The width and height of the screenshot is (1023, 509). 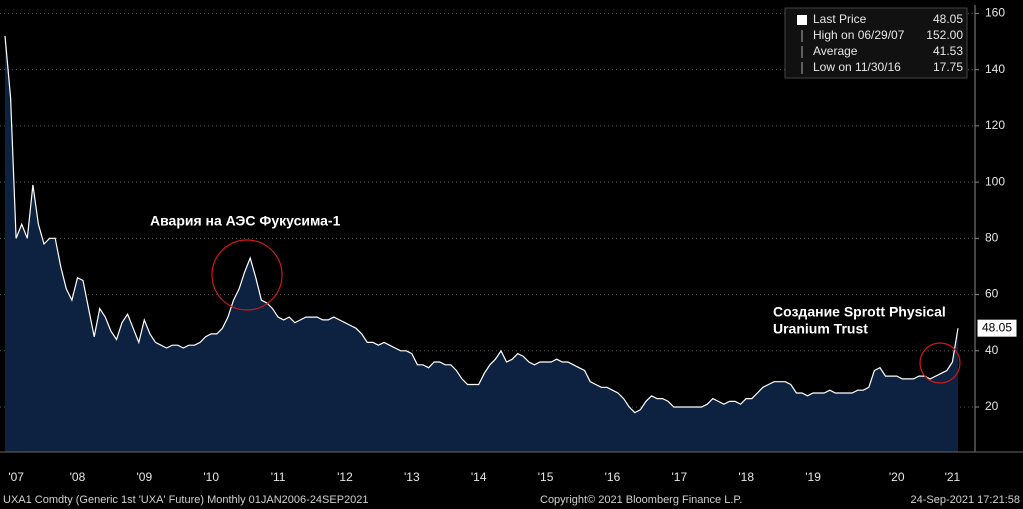 I want to click on legend-value: 48.05, so click(x=948, y=19).